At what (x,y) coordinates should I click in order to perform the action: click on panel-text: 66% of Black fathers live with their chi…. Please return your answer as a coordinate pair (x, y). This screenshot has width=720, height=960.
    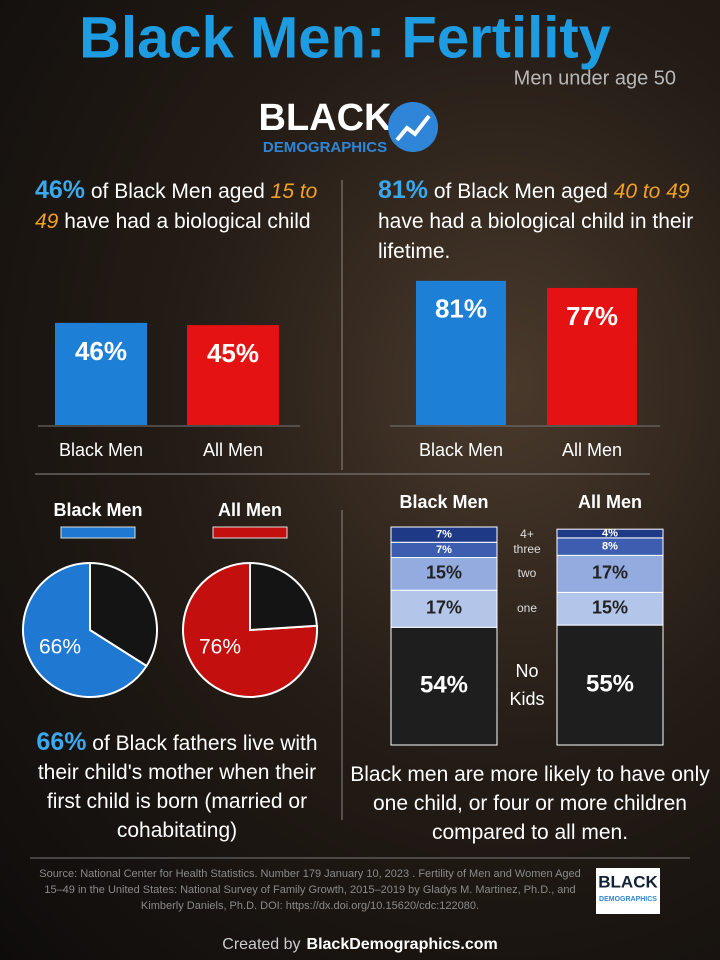
    Looking at the image, I should click on (177, 786).